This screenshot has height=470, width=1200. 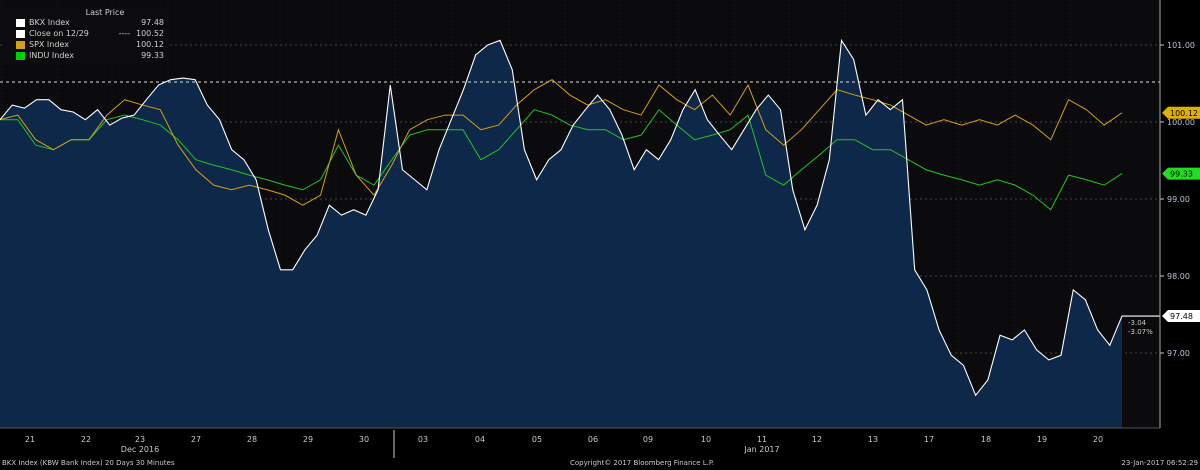 I want to click on x-tick-label: 23, so click(x=140, y=439).